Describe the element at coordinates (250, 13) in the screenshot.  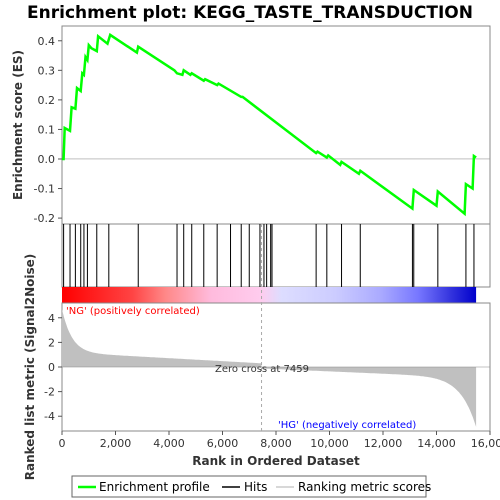
I see `chart-title: Enrichment plot: KEGG_TASTE_TRANSDUCTION` at that location.